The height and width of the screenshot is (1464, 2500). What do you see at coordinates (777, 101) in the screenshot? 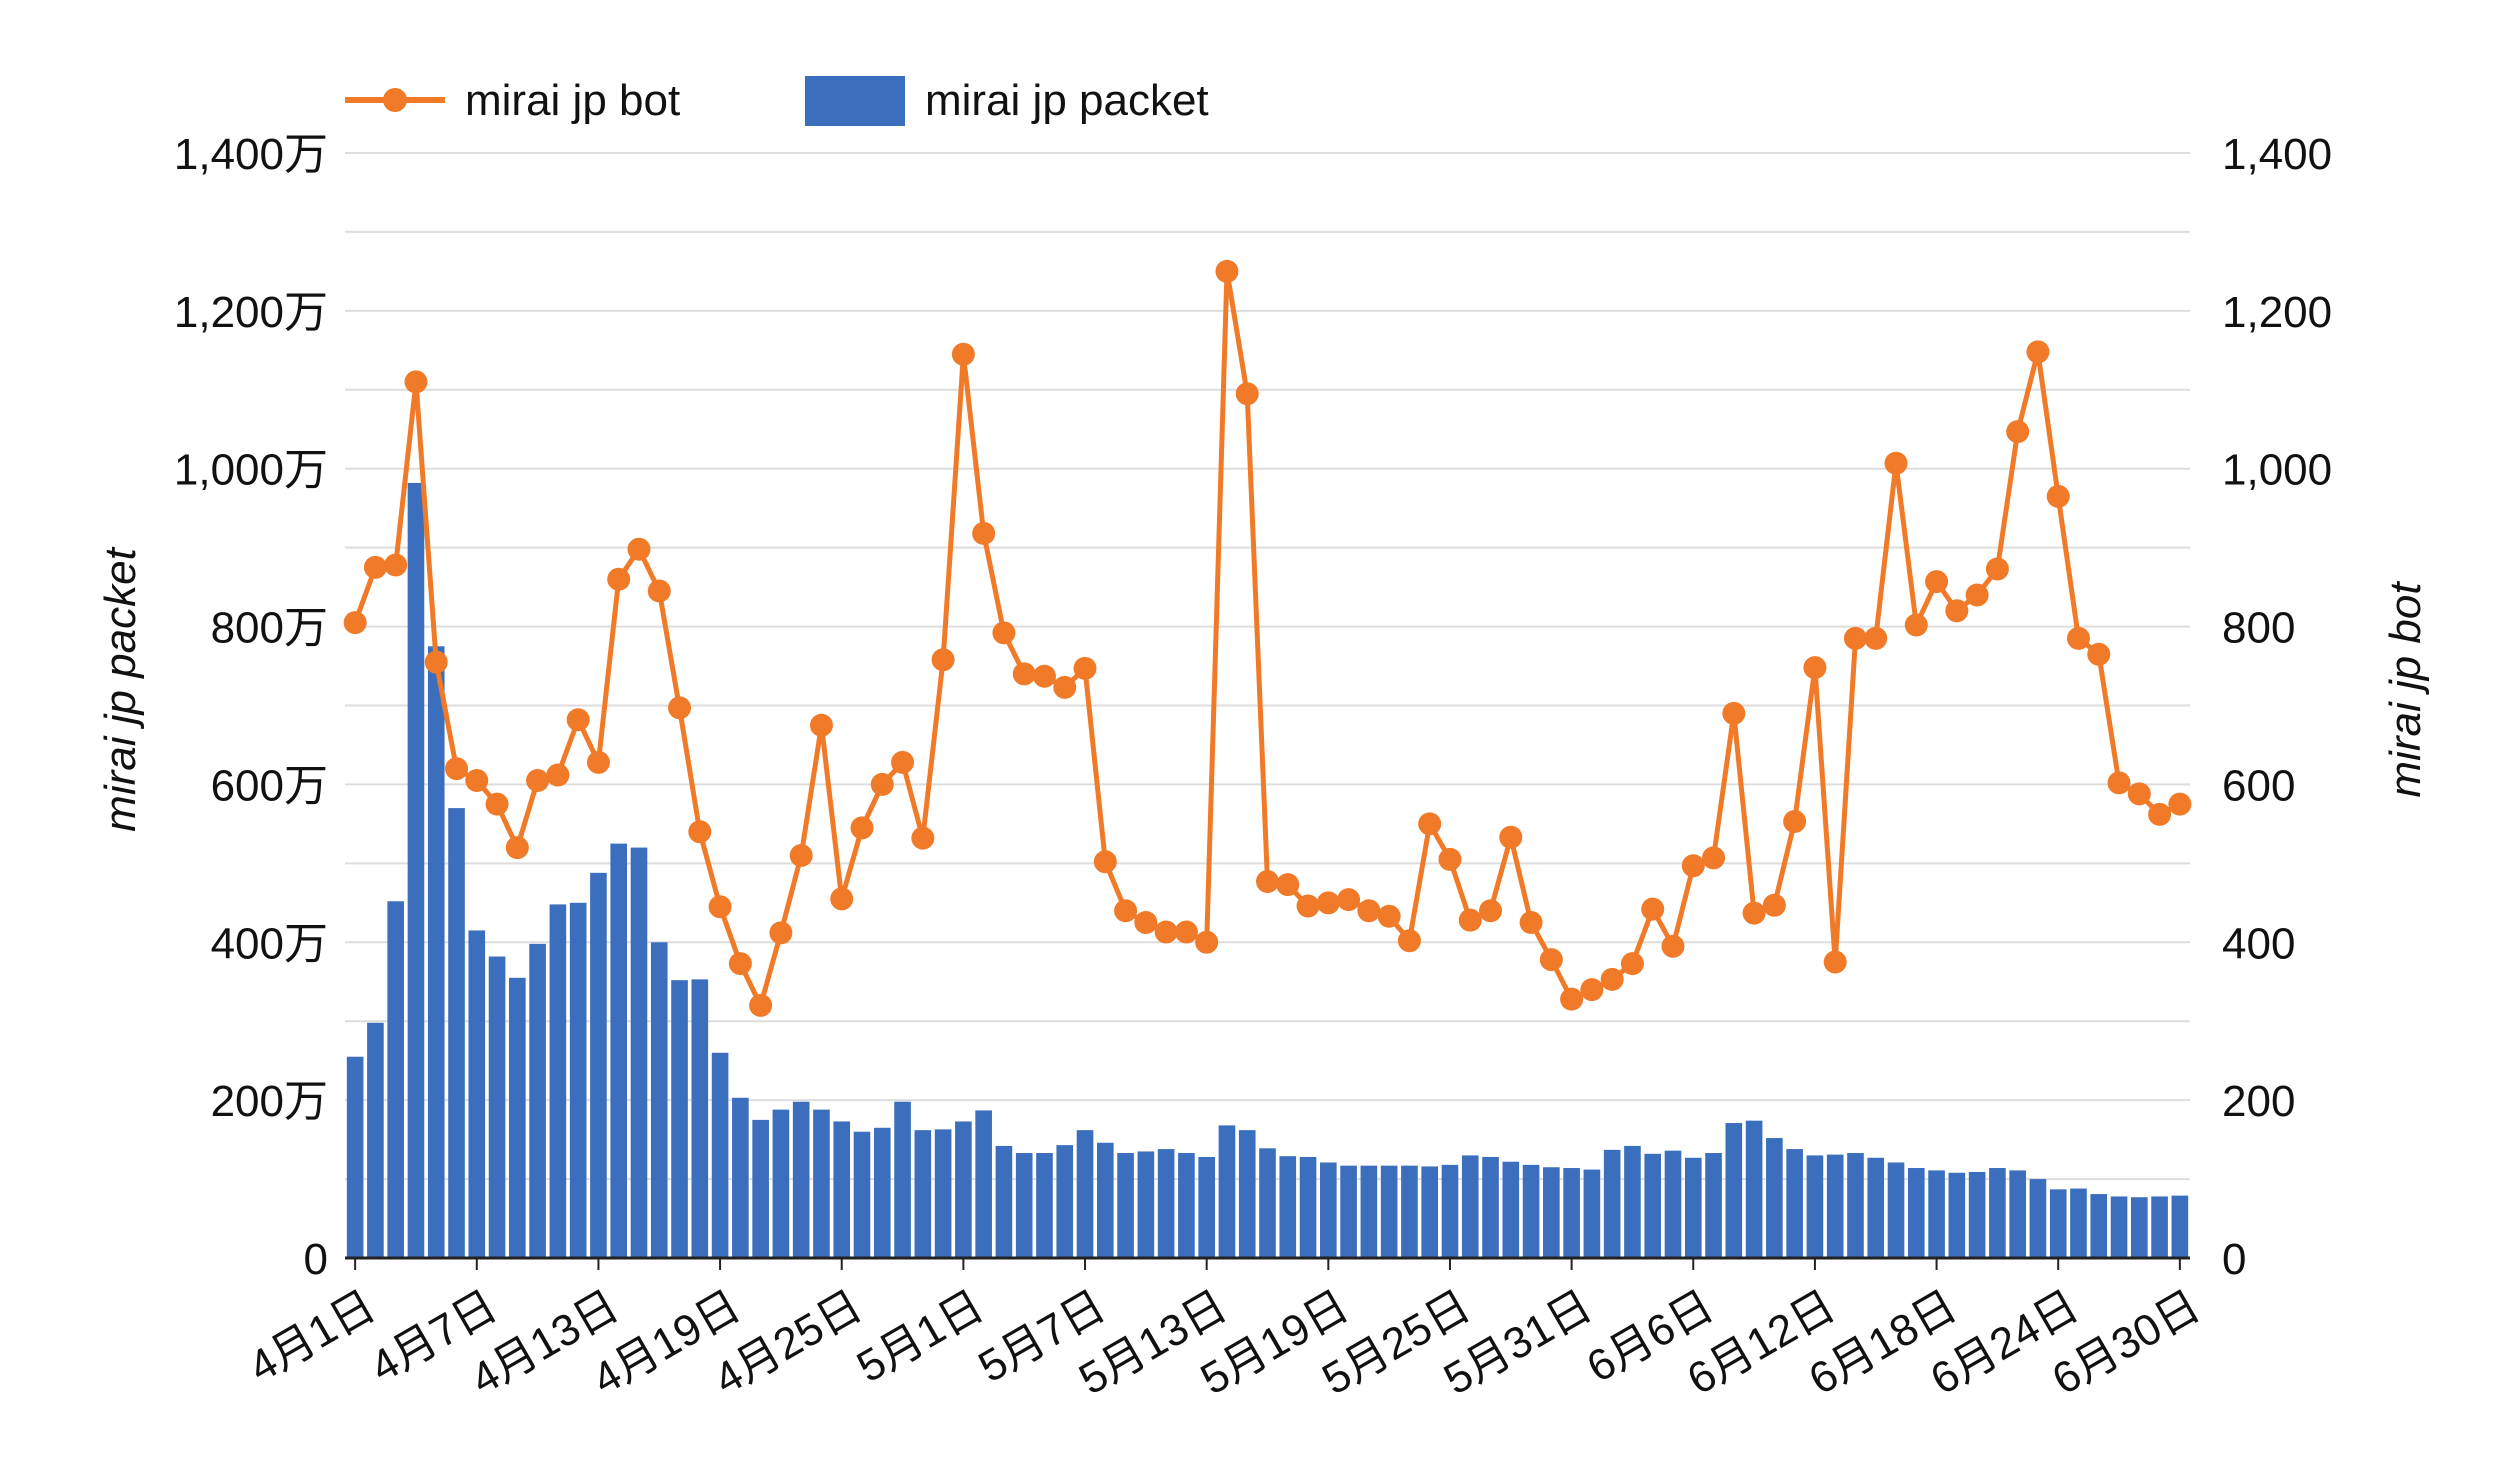
I see `legend: mirai jp bot mirai jp packet` at bounding box center [777, 101].